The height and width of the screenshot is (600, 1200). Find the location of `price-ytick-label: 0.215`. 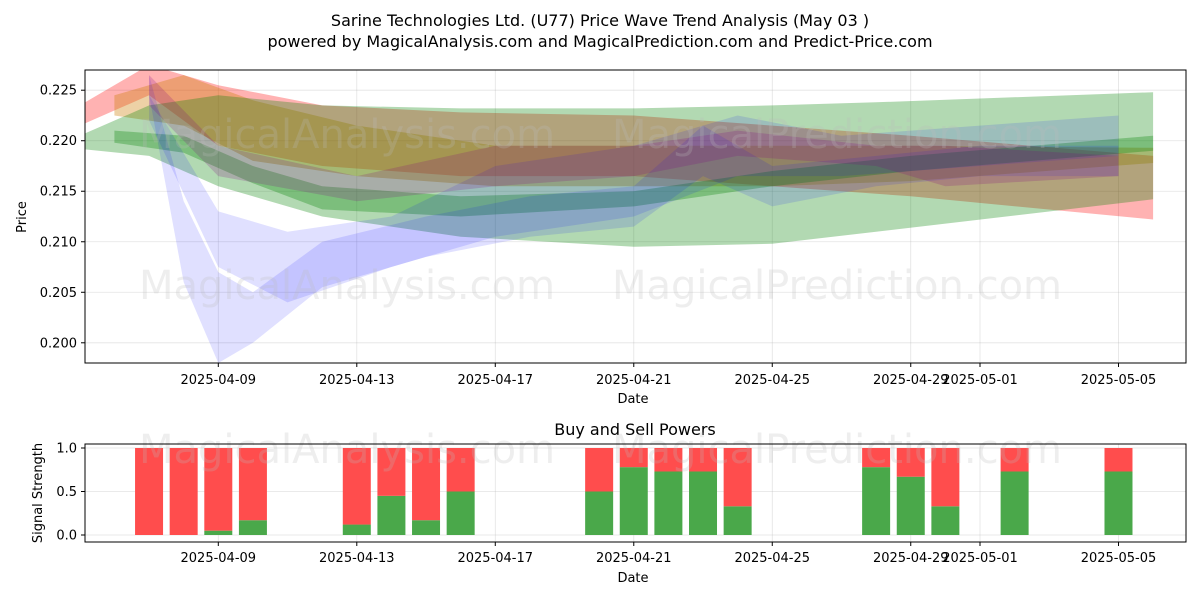

price-ytick-label: 0.215 is located at coordinates (58, 192).